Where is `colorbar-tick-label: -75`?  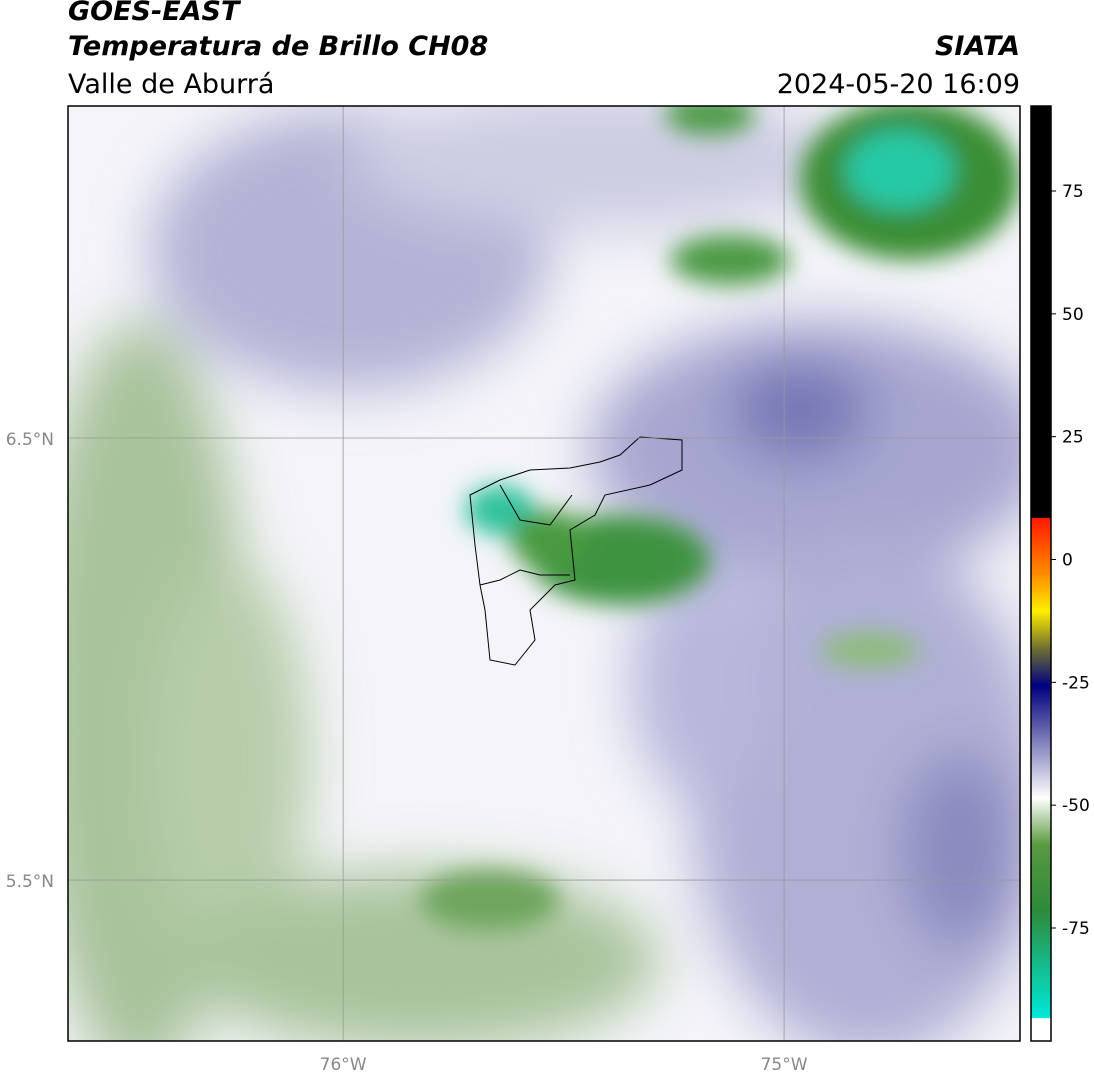
colorbar-tick-label: -75 is located at coordinates (1076, 929).